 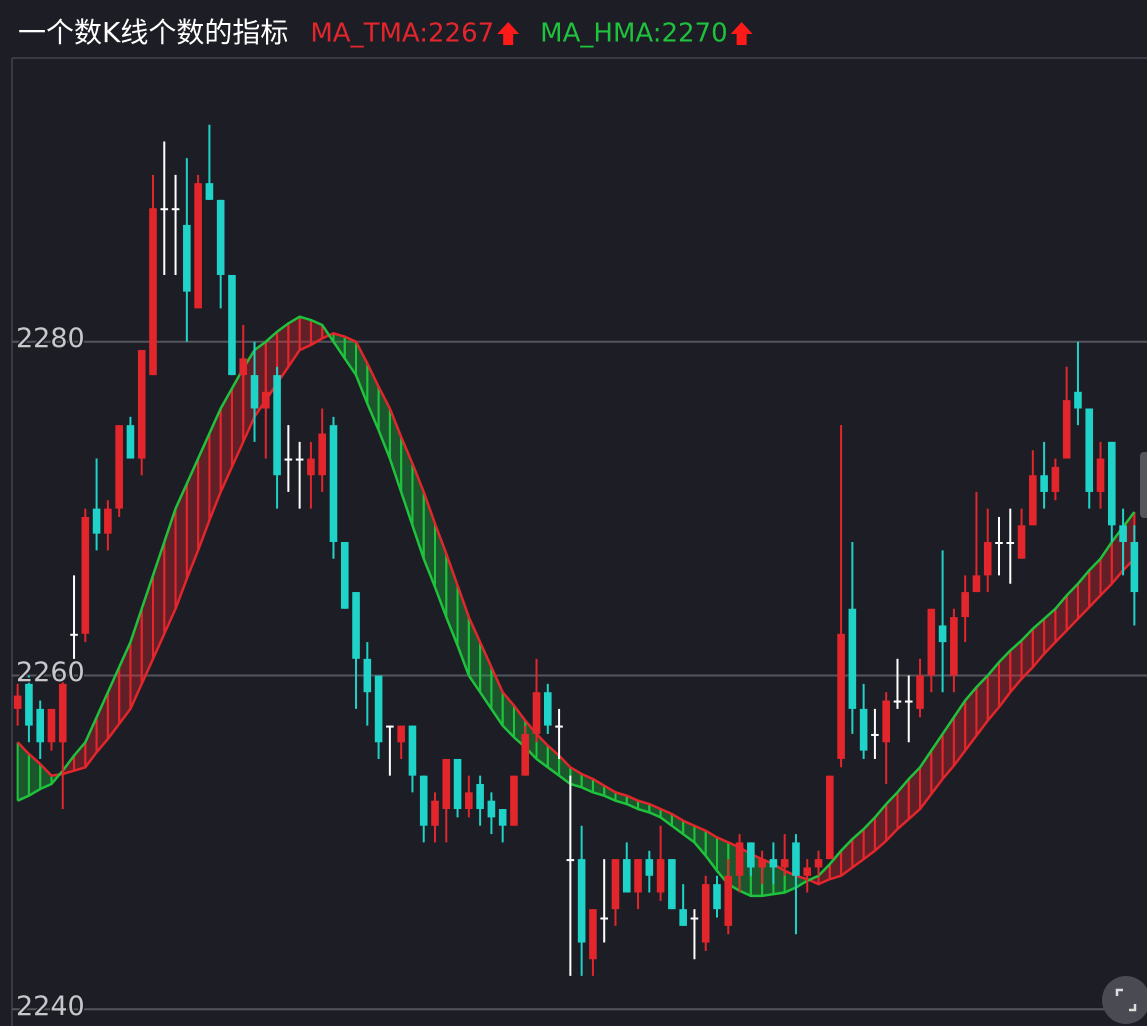 What do you see at coordinates (153, 32) in the screenshot?
I see `chart-title: 一个数K线个数的指标` at bounding box center [153, 32].